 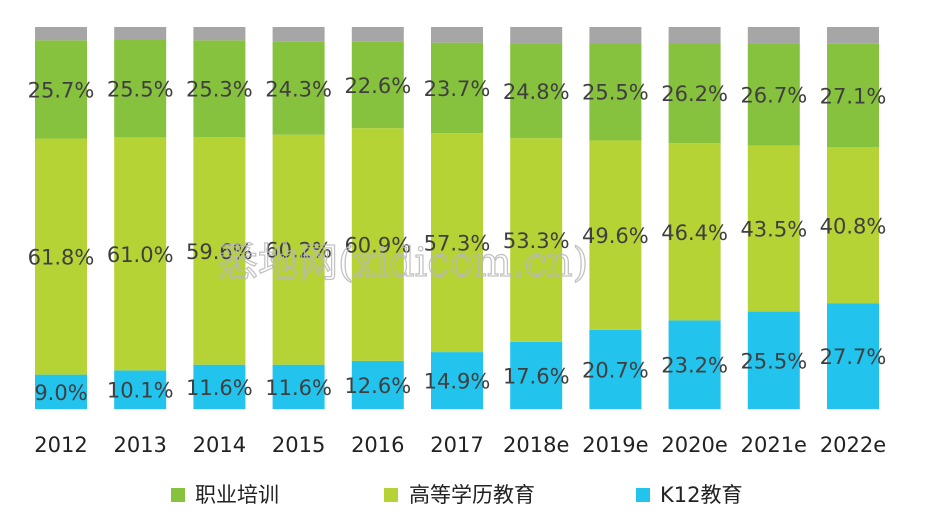 I want to click on bar-segment-higher-edu-2022e, so click(x=853, y=225).